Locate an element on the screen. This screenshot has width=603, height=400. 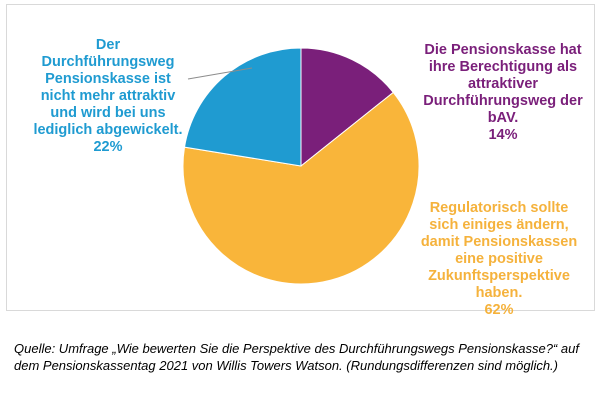
slice-abgewickelt is located at coordinates (242, 107).